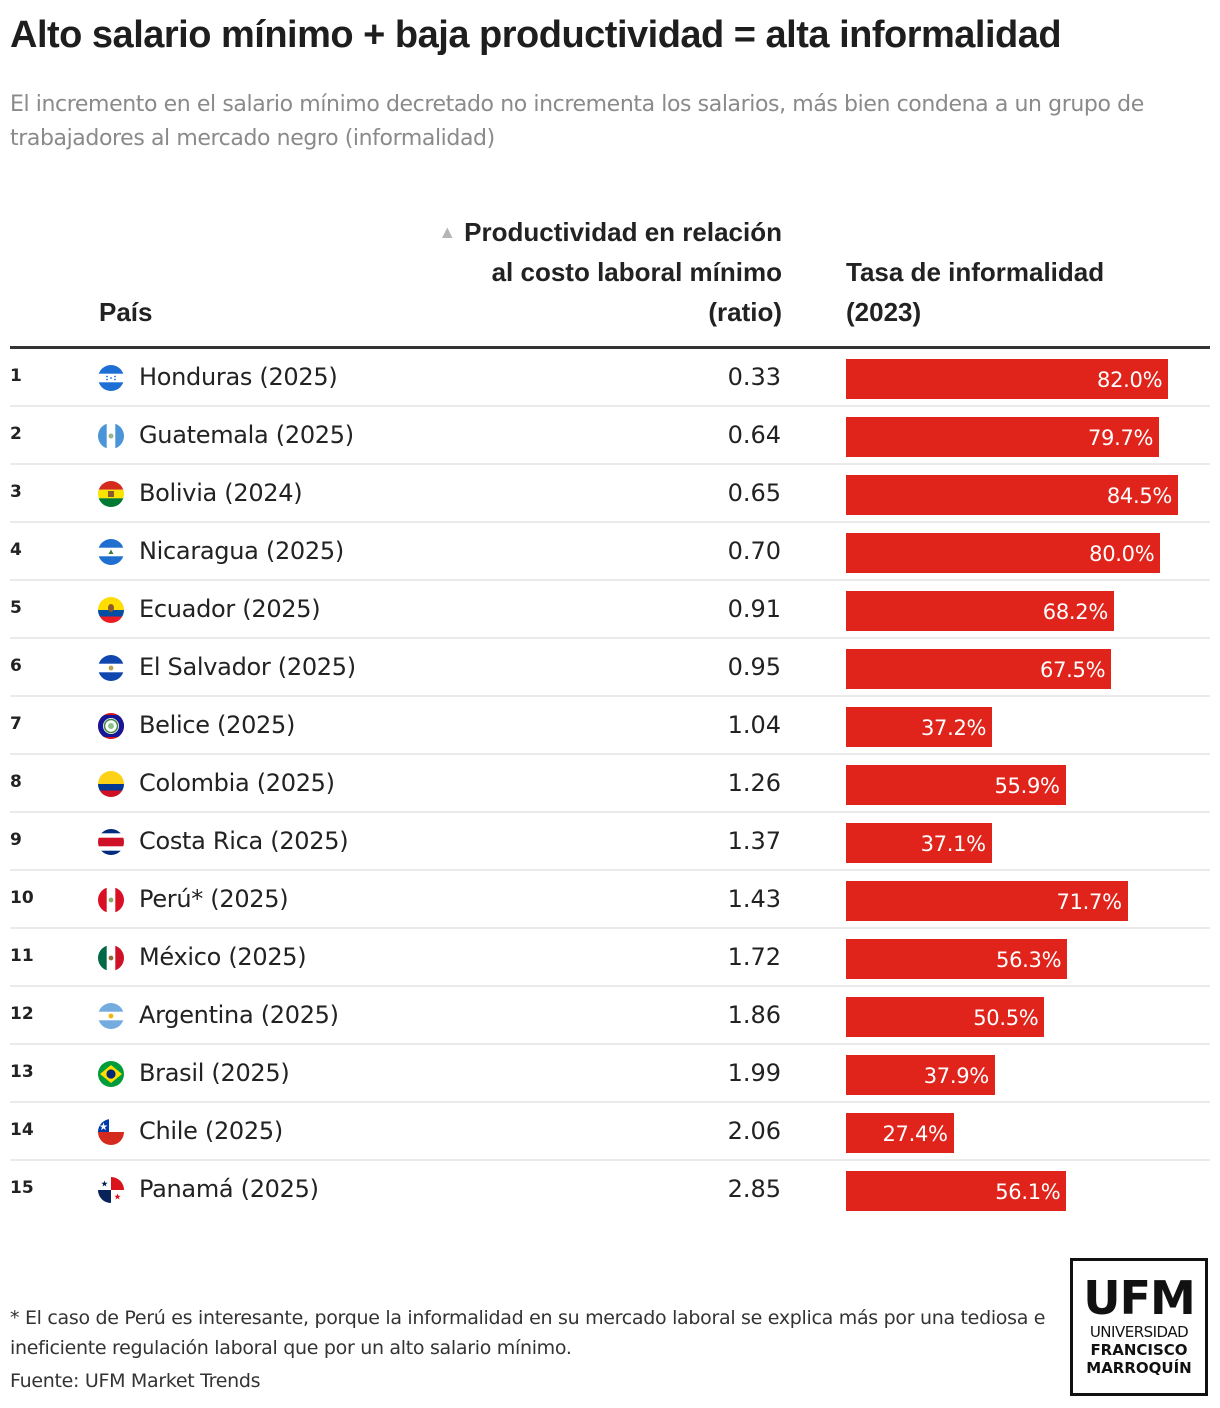 This screenshot has height=1408, width=1220. Describe the element at coordinates (1122, 554) in the screenshot. I see `informality-label: 80.0%` at that location.